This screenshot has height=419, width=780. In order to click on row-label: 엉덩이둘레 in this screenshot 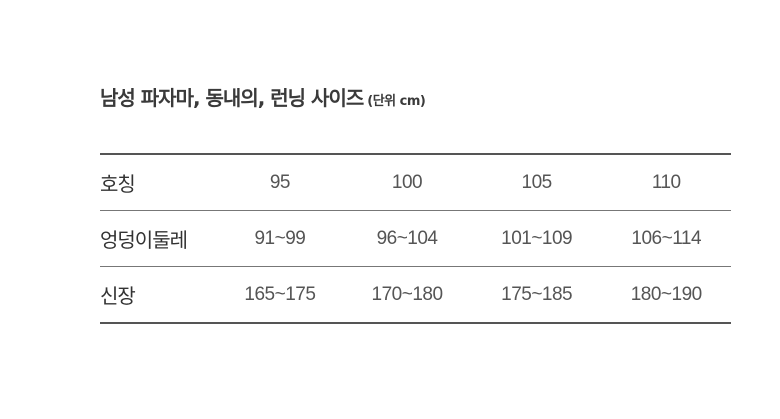, I will do `click(144, 240)`.